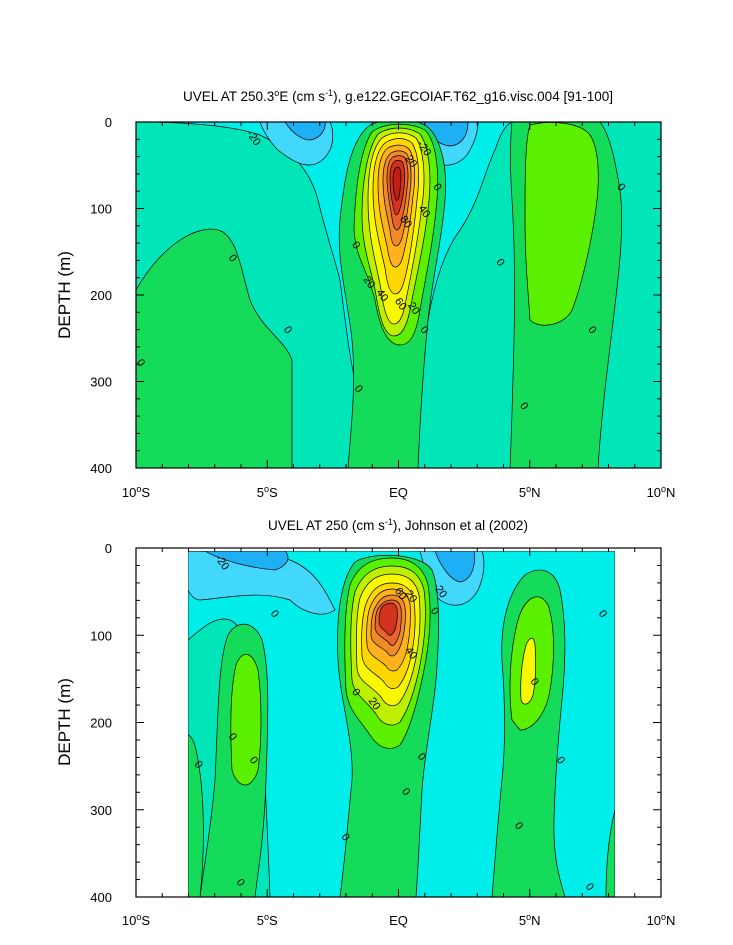 The width and height of the screenshot is (733, 945). Describe the element at coordinates (64, 295) in the screenshot. I see `top-y-axis-label: DEPTH (m)` at that location.